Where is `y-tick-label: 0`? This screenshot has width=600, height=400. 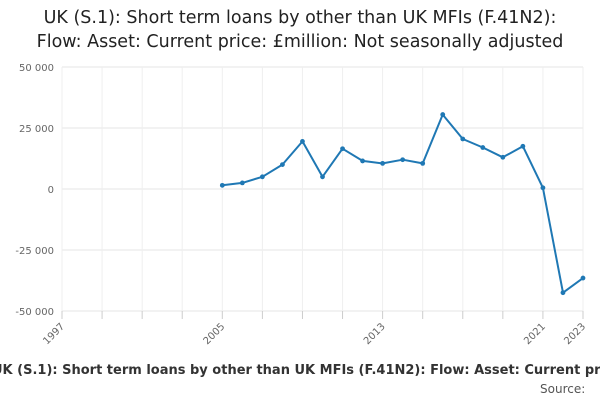
y-tick-label: 0 is located at coordinates (51, 190).